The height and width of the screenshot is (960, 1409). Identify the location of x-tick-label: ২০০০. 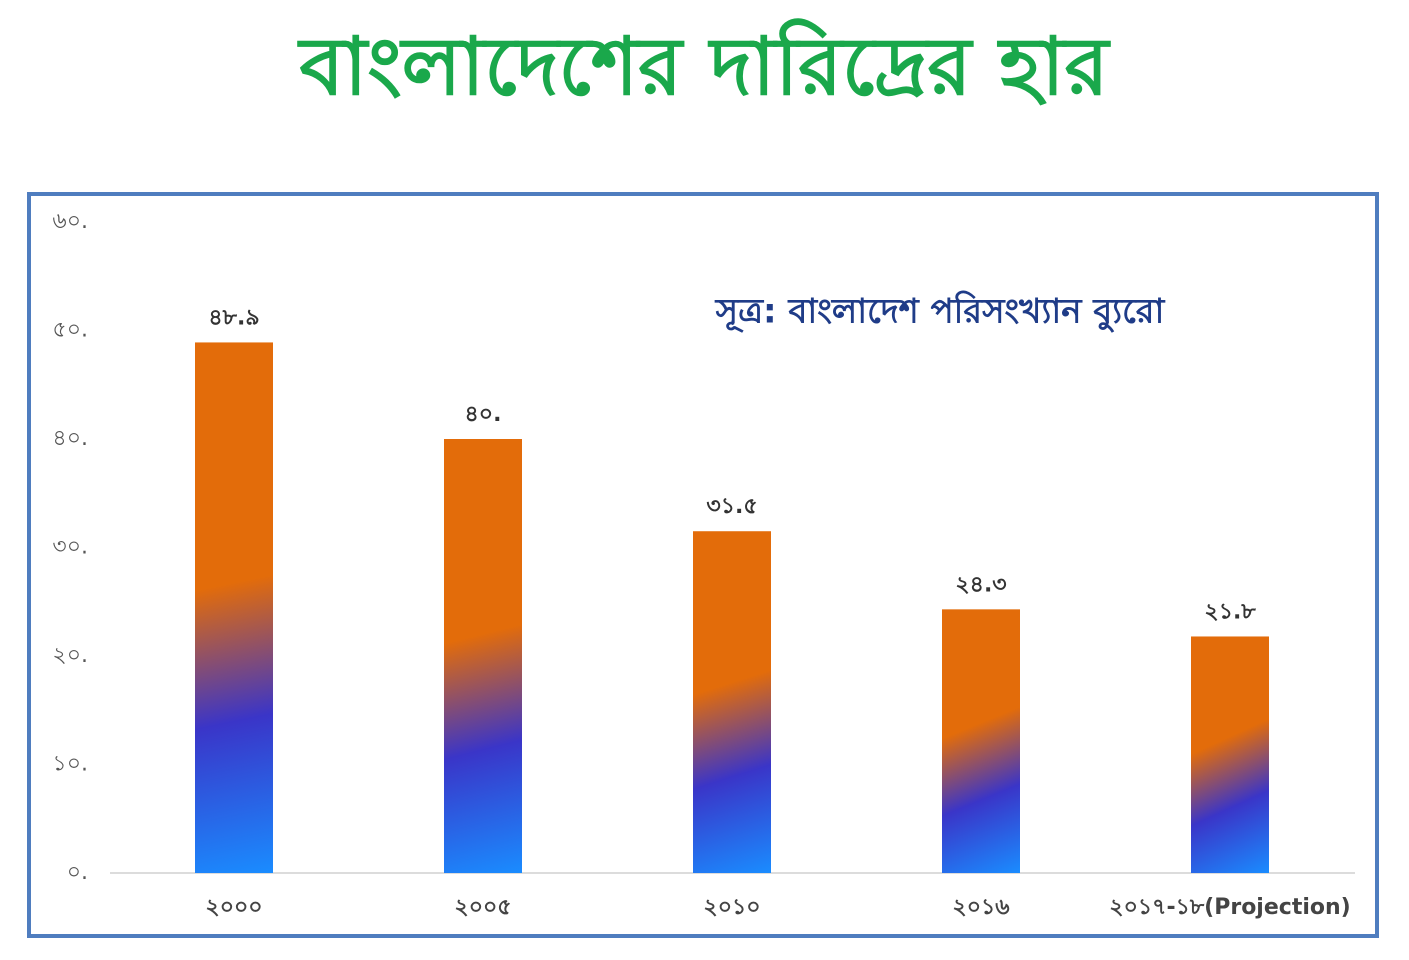
(233, 907).